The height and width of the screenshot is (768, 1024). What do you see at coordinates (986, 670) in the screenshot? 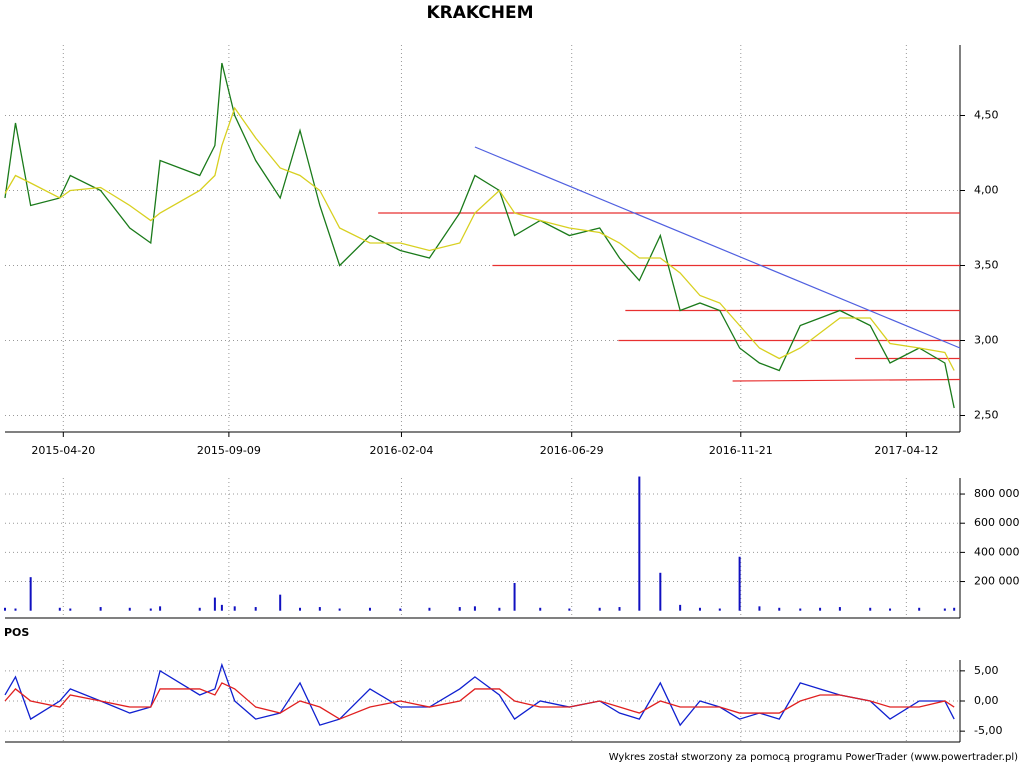
I see `y-tick-label: 5,00` at bounding box center [986, 670].